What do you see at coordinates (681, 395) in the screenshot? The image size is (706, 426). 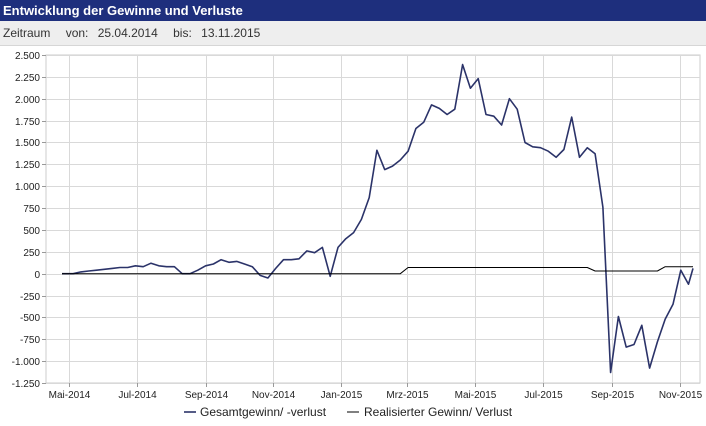 I see `x-tick-label: Nov-2015` at bounding box center [681, 395].